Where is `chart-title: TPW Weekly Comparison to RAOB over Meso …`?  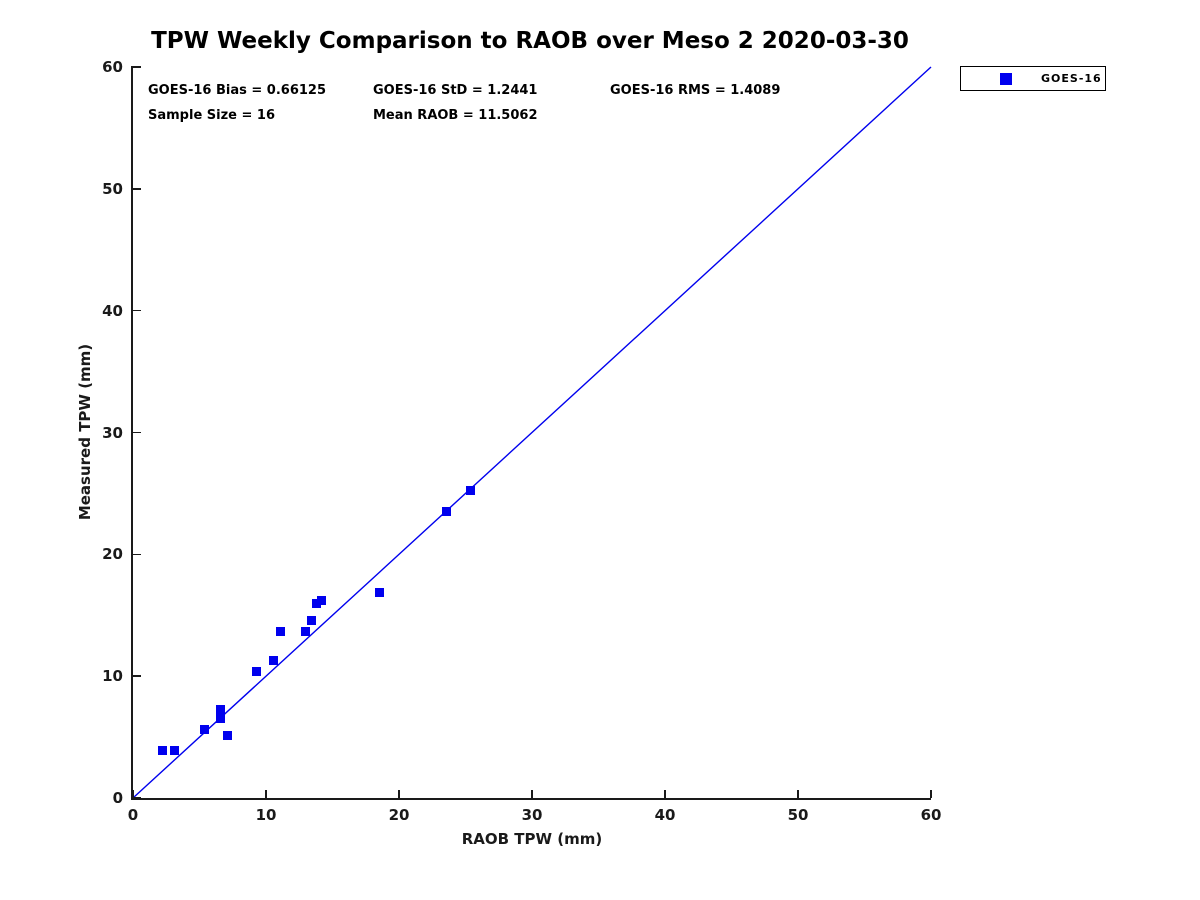
chart-title: TPW Weekly Comparison to RAOB over Meso … is located at coordinates (530, 41).